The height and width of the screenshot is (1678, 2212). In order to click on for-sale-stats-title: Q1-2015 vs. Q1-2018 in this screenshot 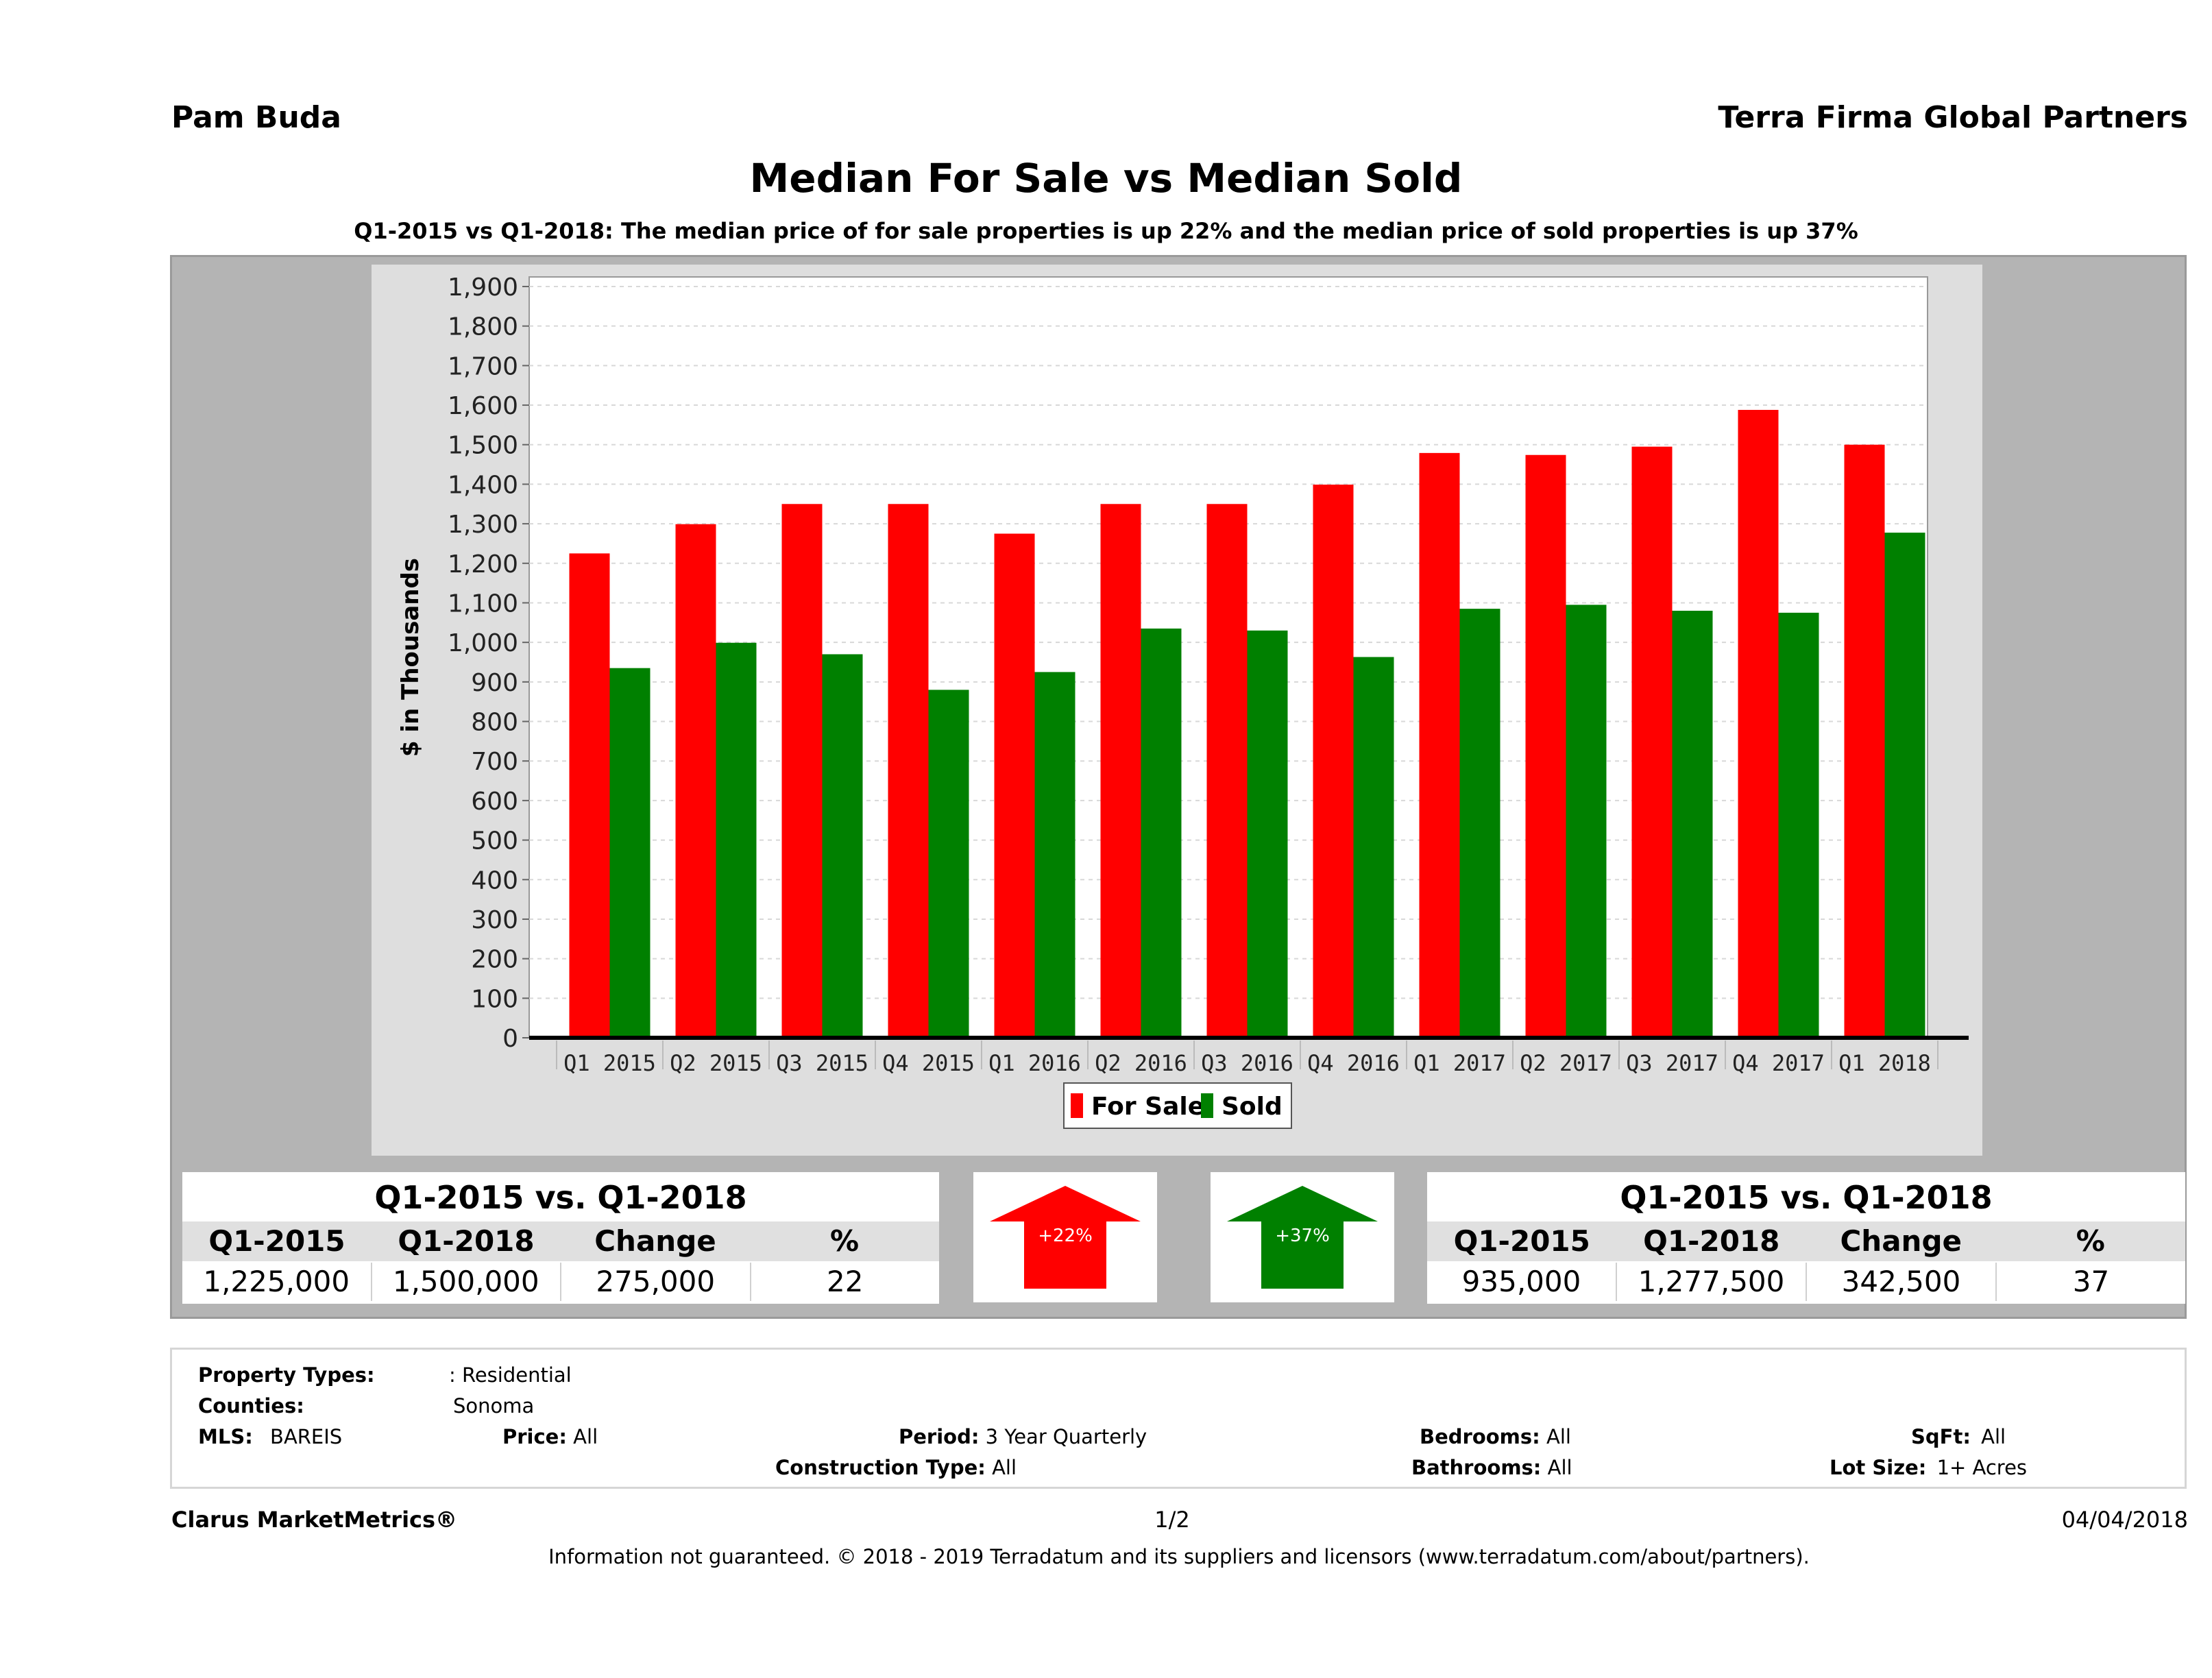, I will do `click(560, 1197)`.